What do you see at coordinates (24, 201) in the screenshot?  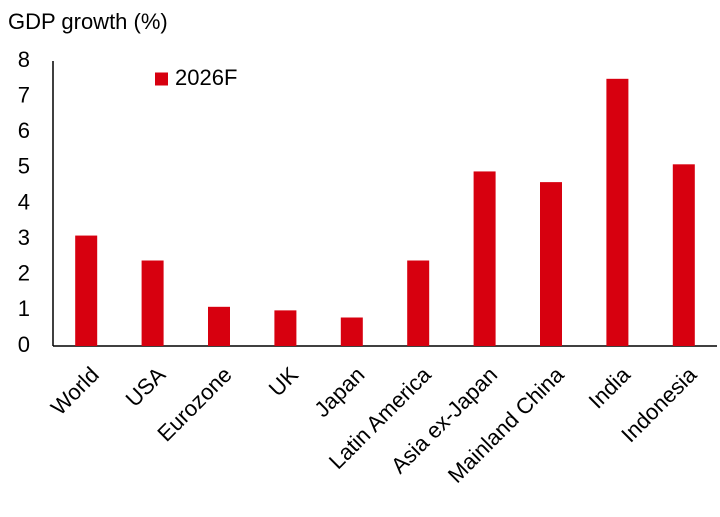 I see `y-tick-label: 4` at bounding box center [24, 201].